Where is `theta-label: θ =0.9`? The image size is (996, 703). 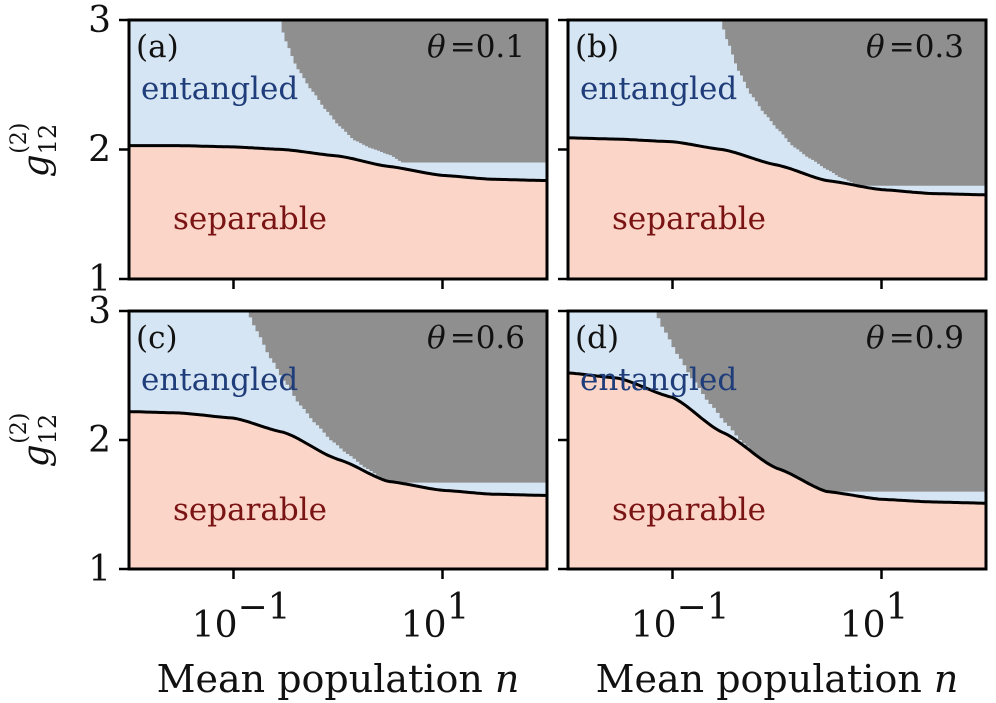
theta-label: θ =0.9 is located at coordinates (915, 338).